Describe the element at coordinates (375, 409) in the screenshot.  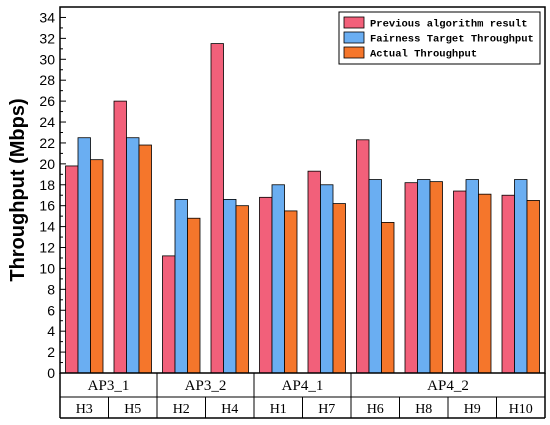
I see `category-label-h6: H6` at that location.